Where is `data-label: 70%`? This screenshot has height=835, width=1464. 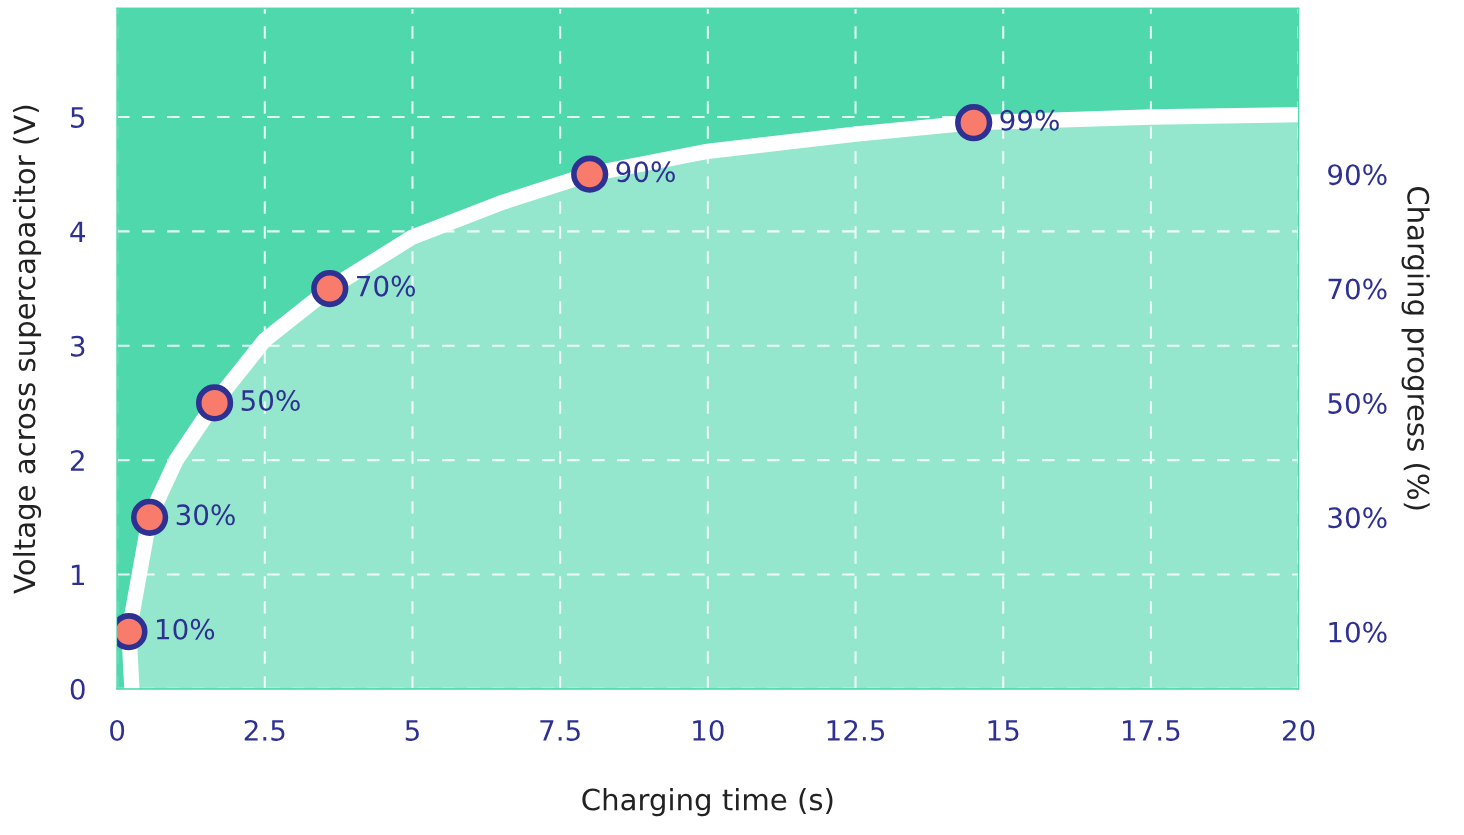 data-label: 70% is located at coordinates (386, 286).